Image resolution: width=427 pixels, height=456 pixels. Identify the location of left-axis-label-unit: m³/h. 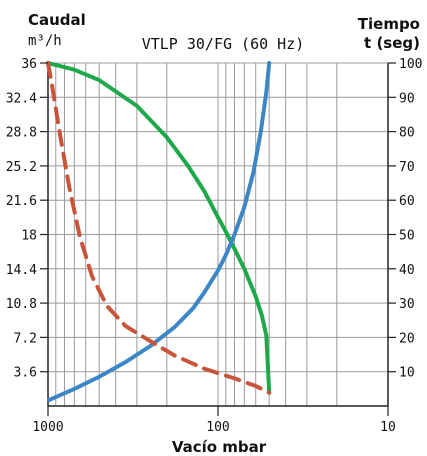
(45, 41).